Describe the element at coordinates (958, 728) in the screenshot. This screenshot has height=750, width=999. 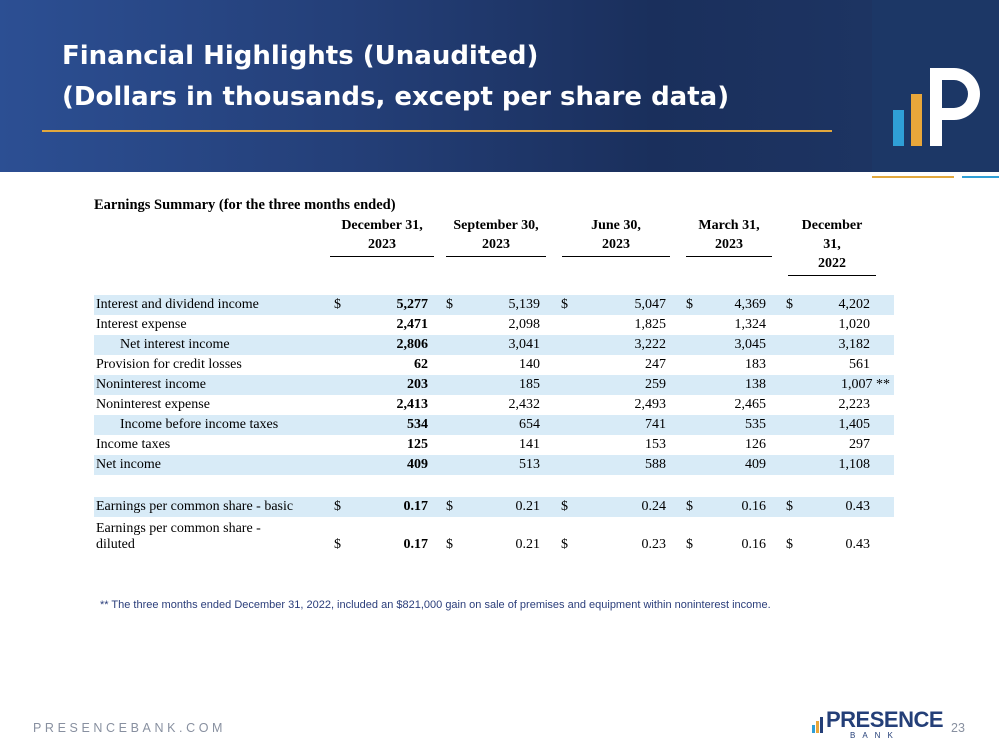
I see `page-number: 23` at that location.